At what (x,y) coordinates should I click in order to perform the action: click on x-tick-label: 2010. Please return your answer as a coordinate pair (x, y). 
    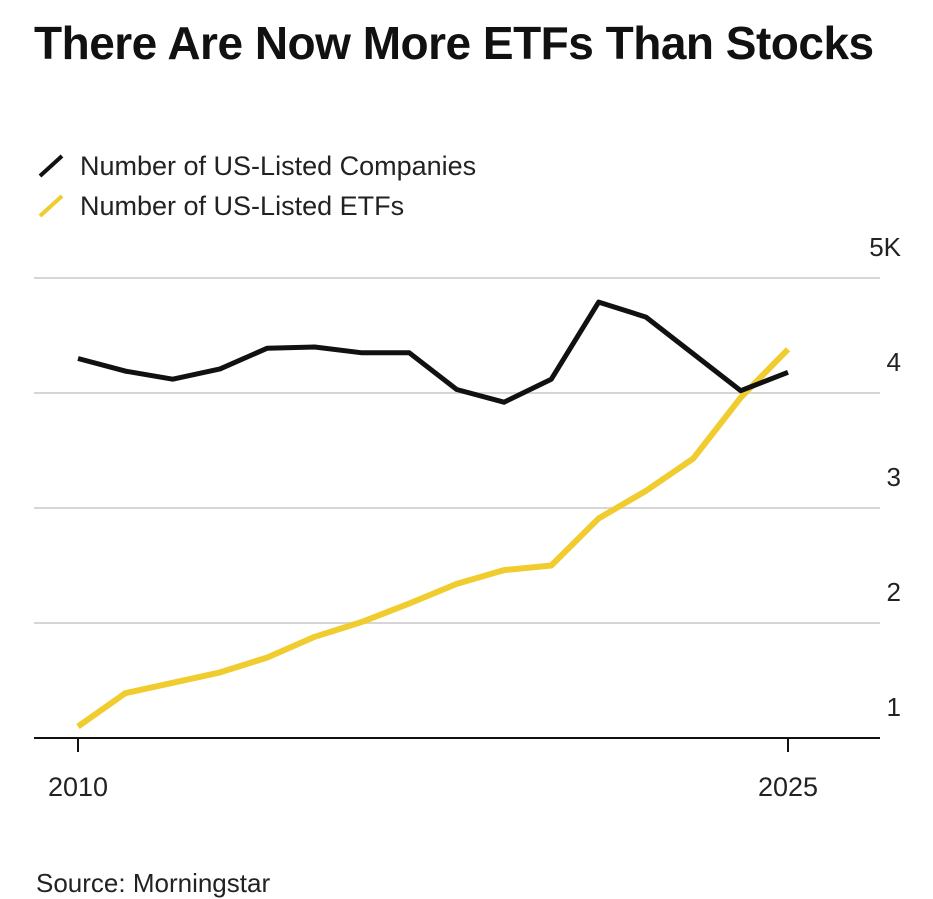
    Looking at the image, I should click on (78, 787).